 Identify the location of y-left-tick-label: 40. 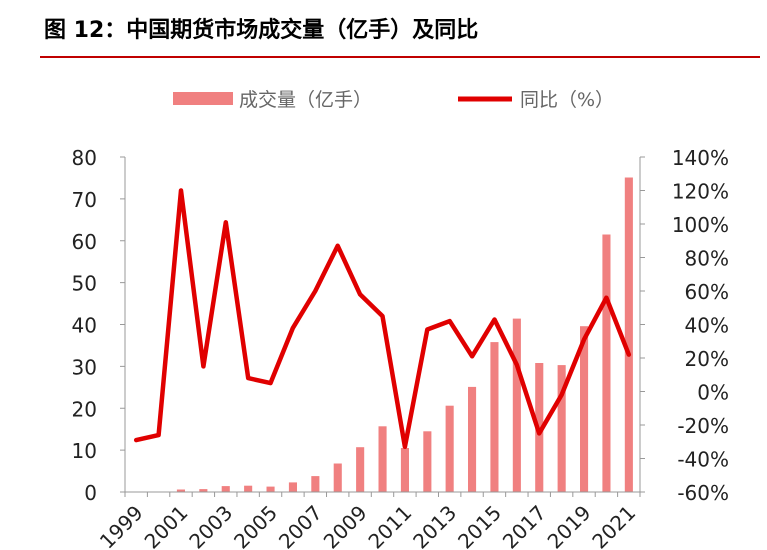
(84, 326).